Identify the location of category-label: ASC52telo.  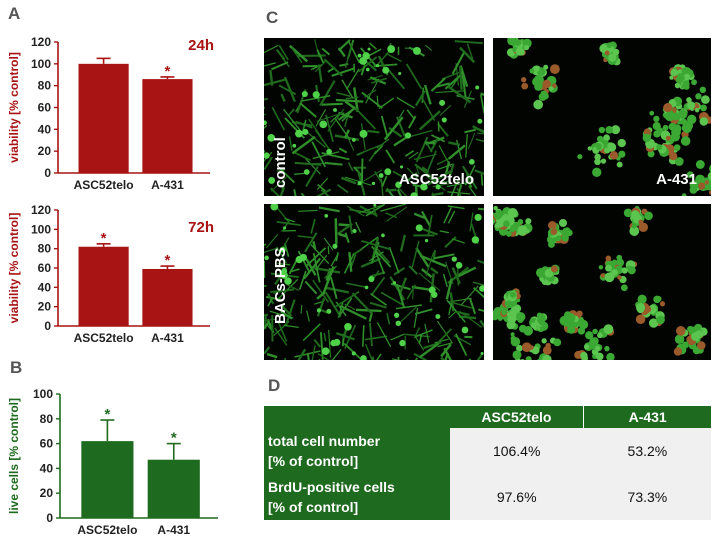
(104, 338).